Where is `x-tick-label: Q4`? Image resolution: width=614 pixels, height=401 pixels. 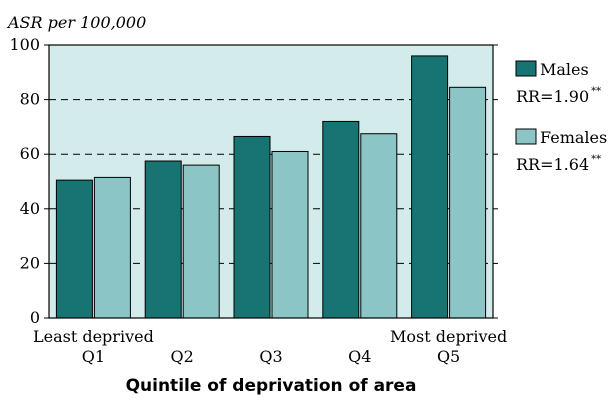 x-tick-label: Q4 is located at coordinates (359, 356).